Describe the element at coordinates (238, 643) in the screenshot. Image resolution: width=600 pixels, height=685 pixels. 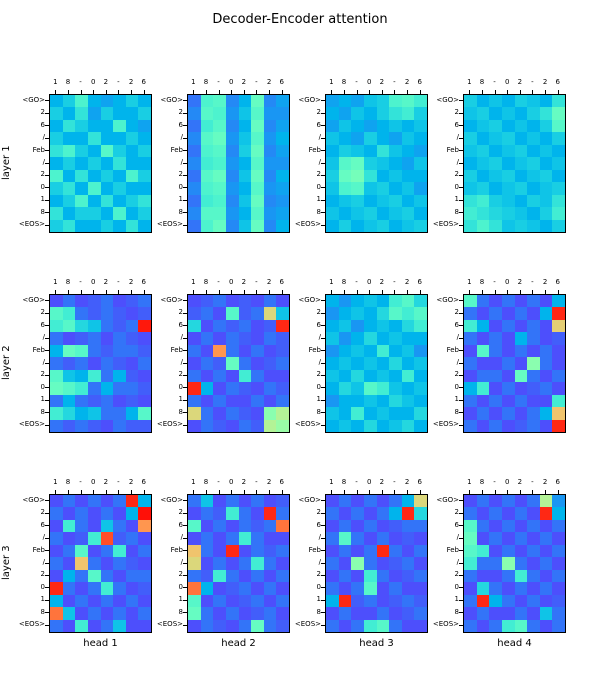
I see `head-label-2: head 2` at that location.